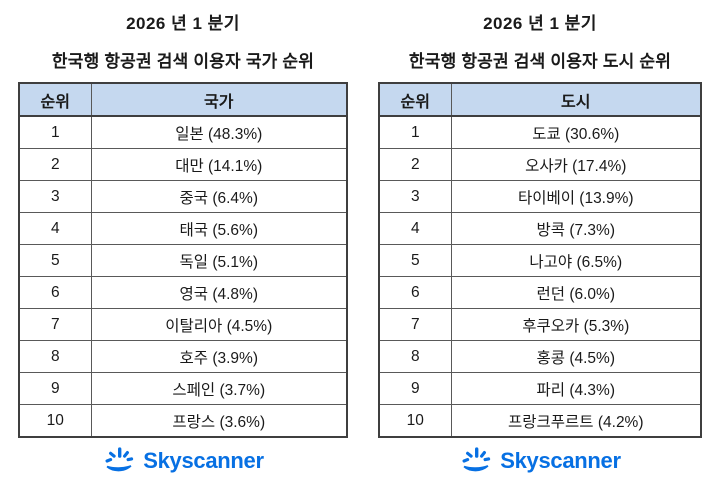  I want to click on country-cell: 독일 (5.1%), so click(219, 260).